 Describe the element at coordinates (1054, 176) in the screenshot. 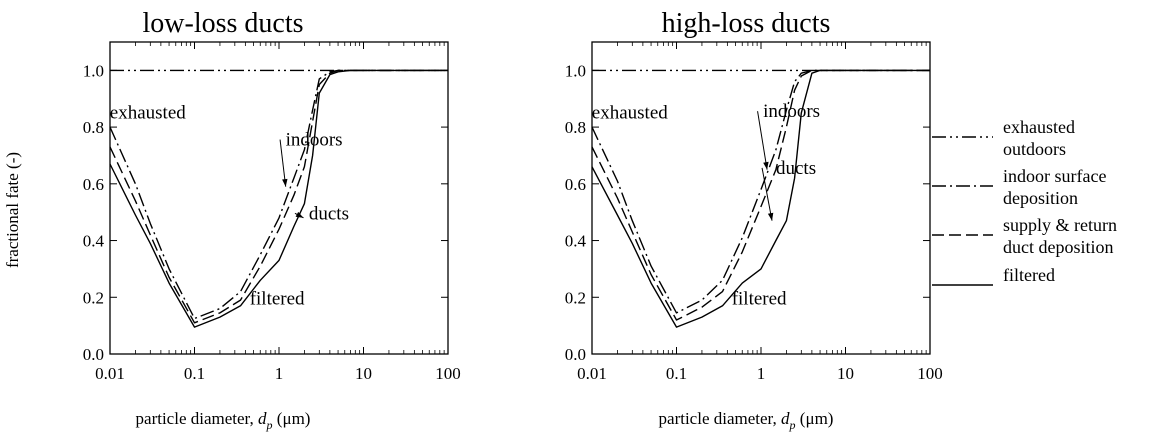

I see `legend-label: indoor surface` at that location.